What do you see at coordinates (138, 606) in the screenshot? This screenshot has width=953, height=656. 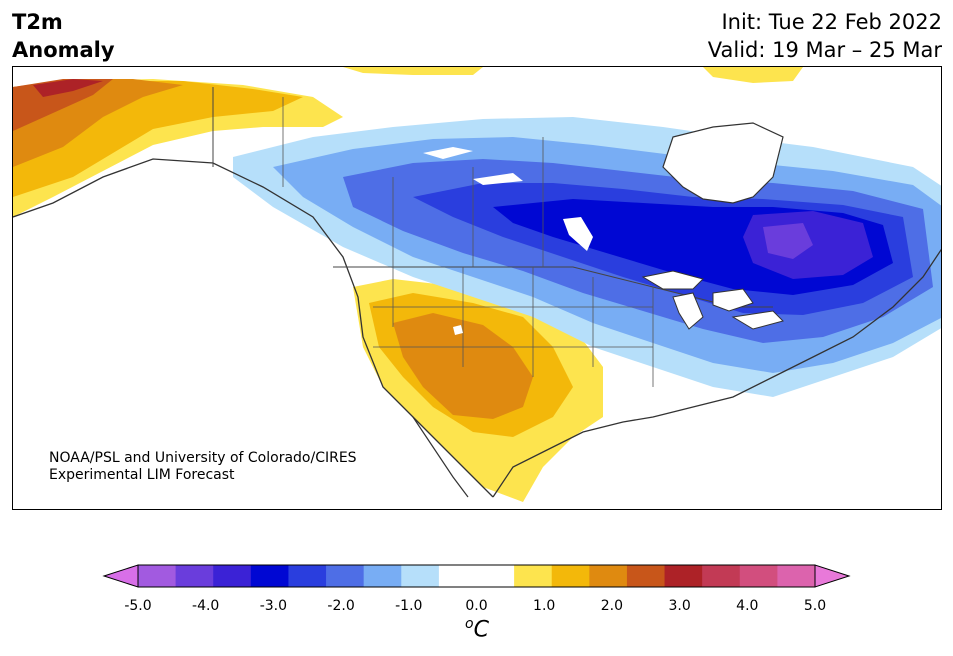 I see `colorbar-tick-label: -5.0` at bounding box center [138, 606].